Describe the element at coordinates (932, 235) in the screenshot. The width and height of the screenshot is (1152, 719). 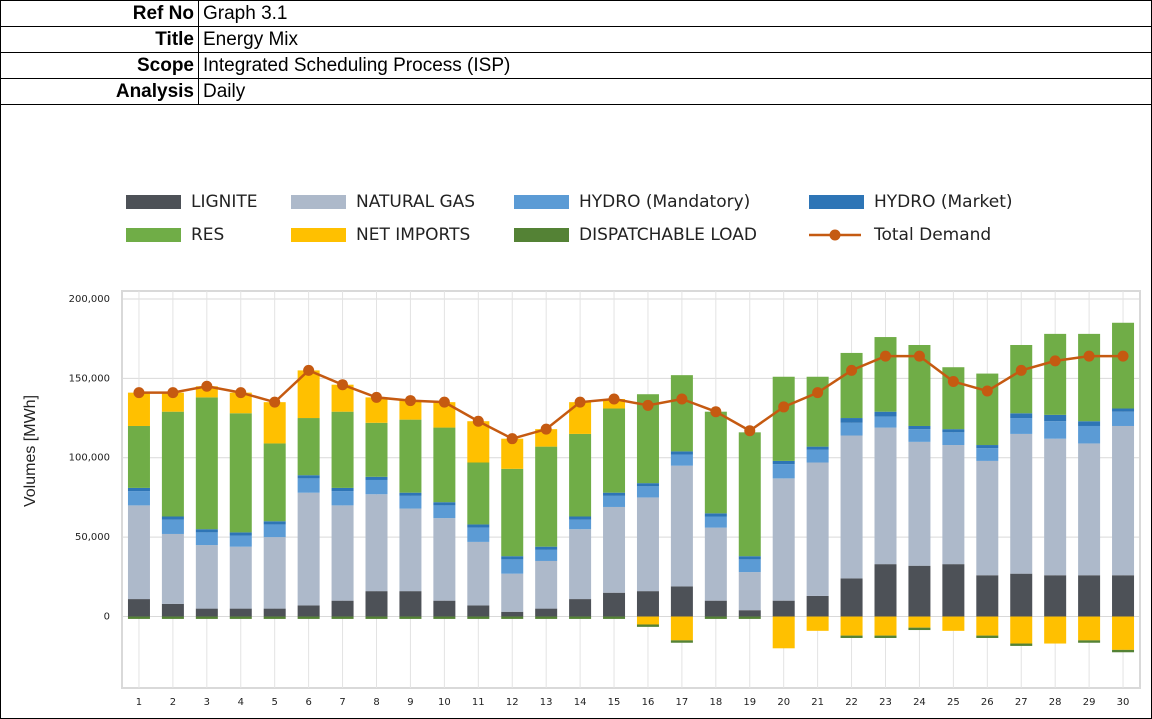
I see `legend-label: Total Demand` at that location.